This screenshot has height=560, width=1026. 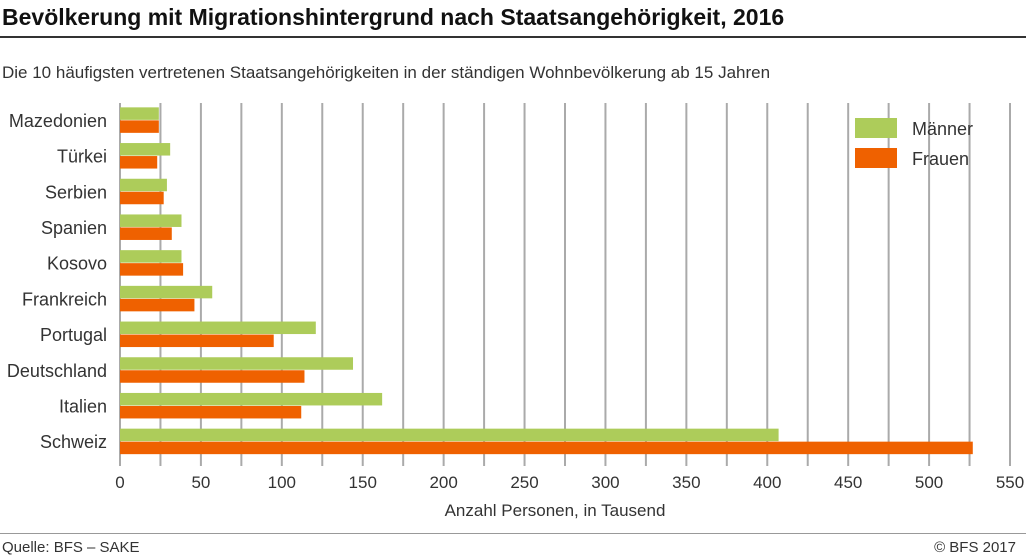 What do you see at coordinates (82, 157) in the screenshot?
I see `category-label: Türkei` at bounding box center [82, 157].